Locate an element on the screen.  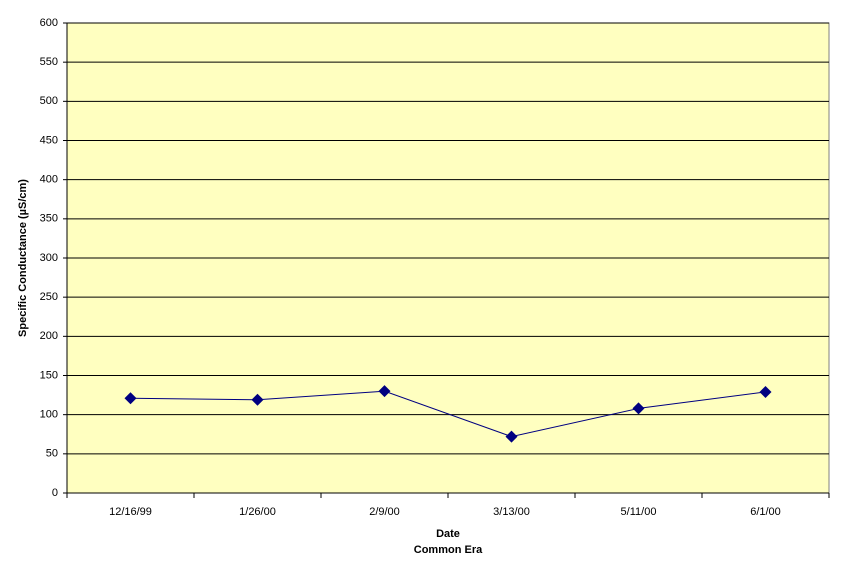
y-axis-title: Specific Conductance (µS/cm) is located at coordinates (23, 258).